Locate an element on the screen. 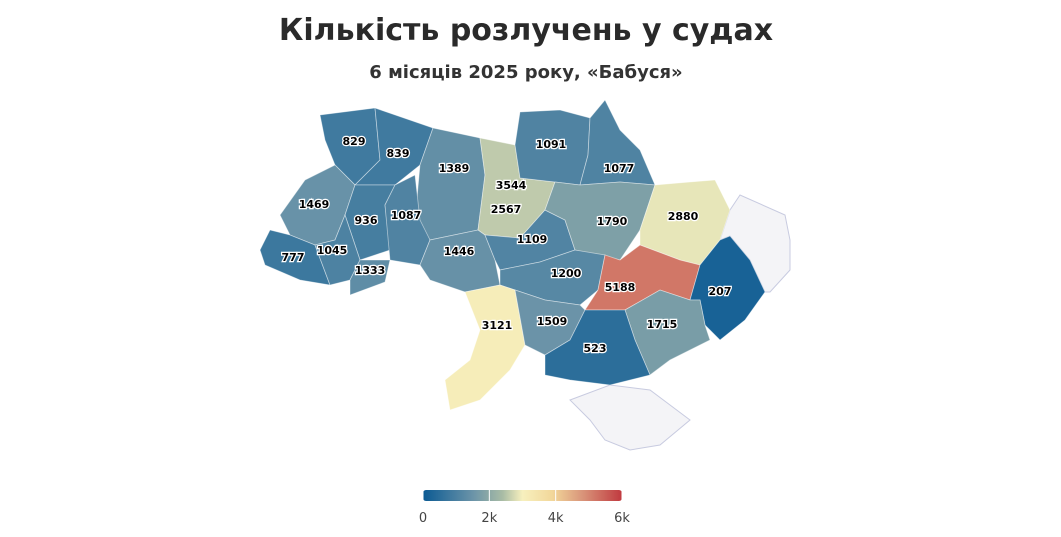 The image size is (1061, 537). colorbar-tick-label: 0 is located at coordinates (423, 518).